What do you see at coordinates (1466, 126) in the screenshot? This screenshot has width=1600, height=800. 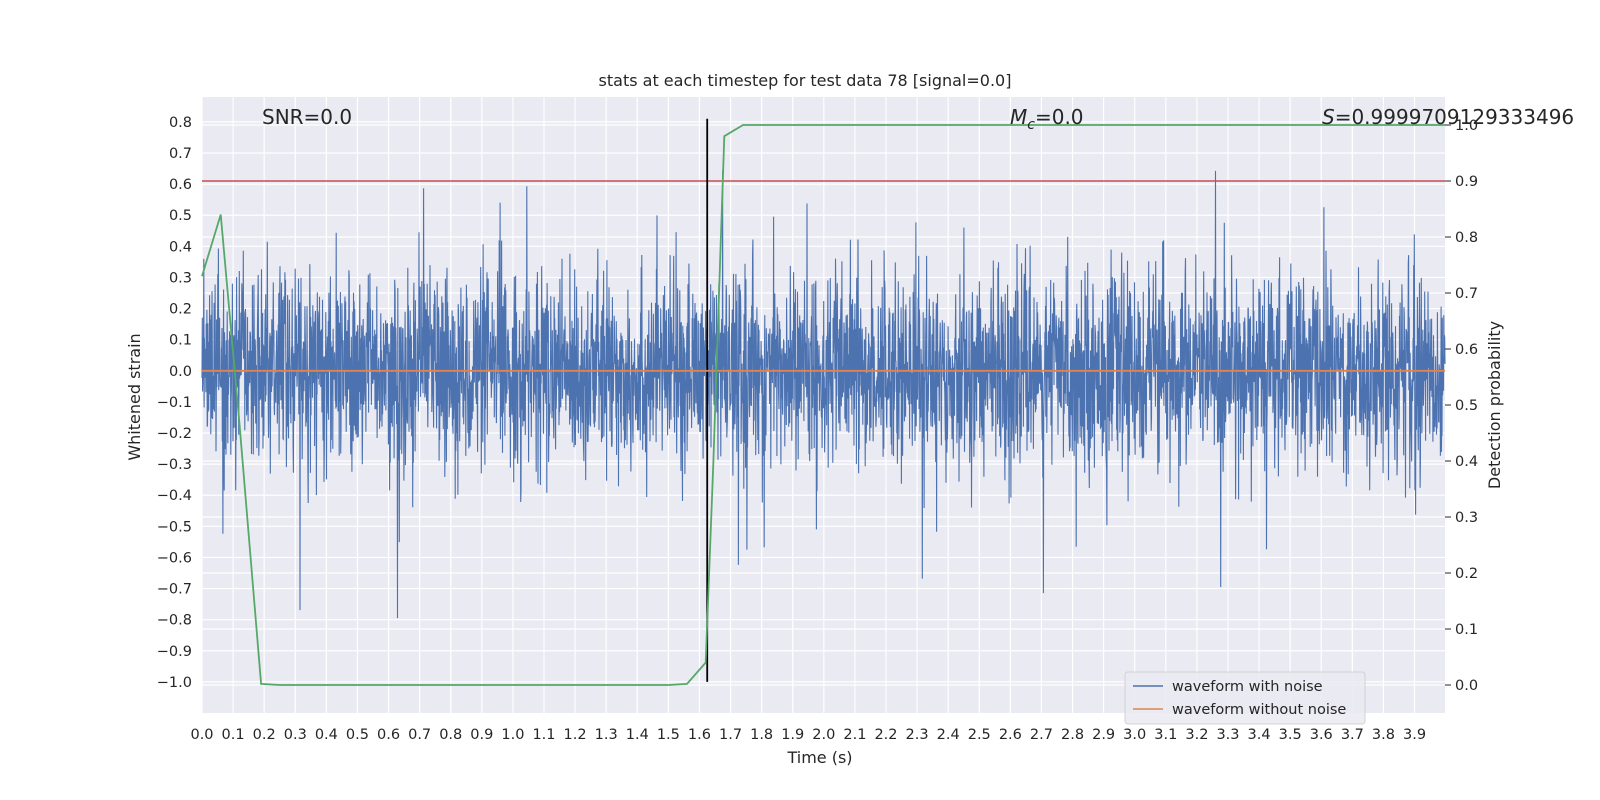 I see `y-right-tick-label: 1.0` at bounding box center [1466, 126].